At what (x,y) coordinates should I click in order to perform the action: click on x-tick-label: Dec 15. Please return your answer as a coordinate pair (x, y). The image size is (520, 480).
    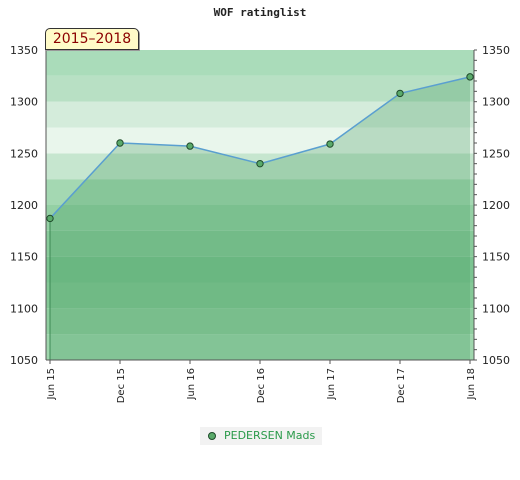
    Looking at the image, I should click on (121, 385).